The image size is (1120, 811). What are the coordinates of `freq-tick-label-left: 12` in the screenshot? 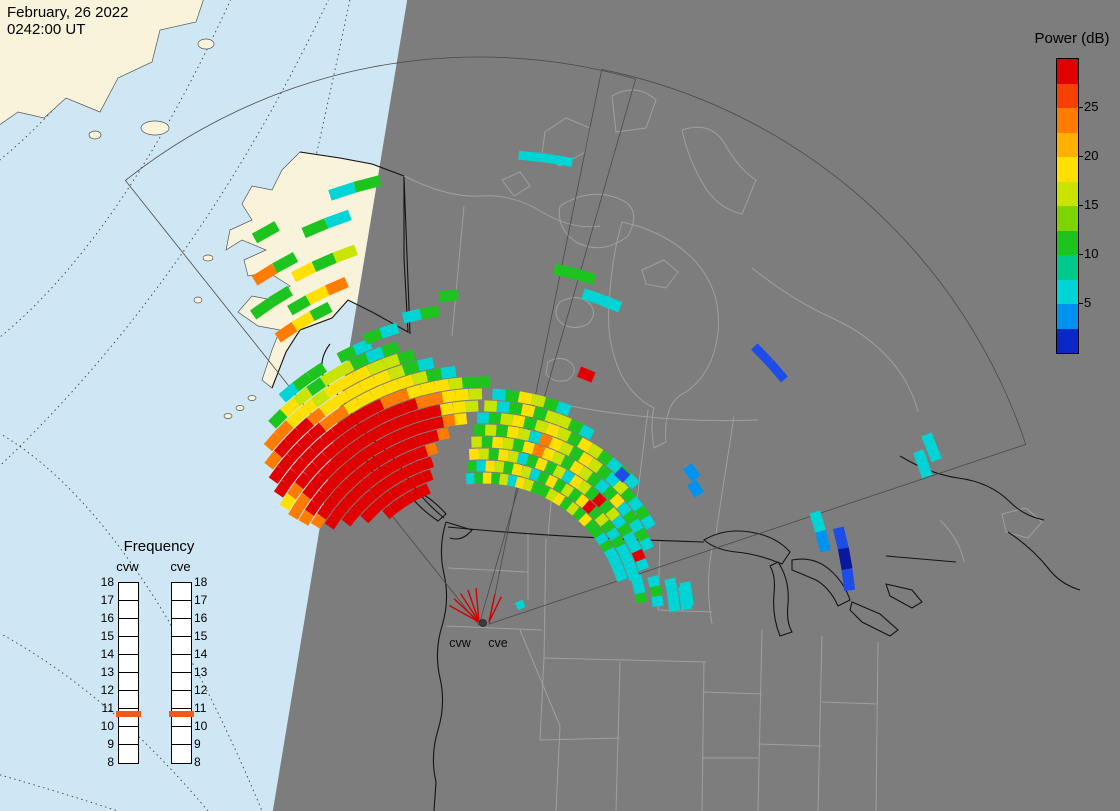 It's located at (107, 690).